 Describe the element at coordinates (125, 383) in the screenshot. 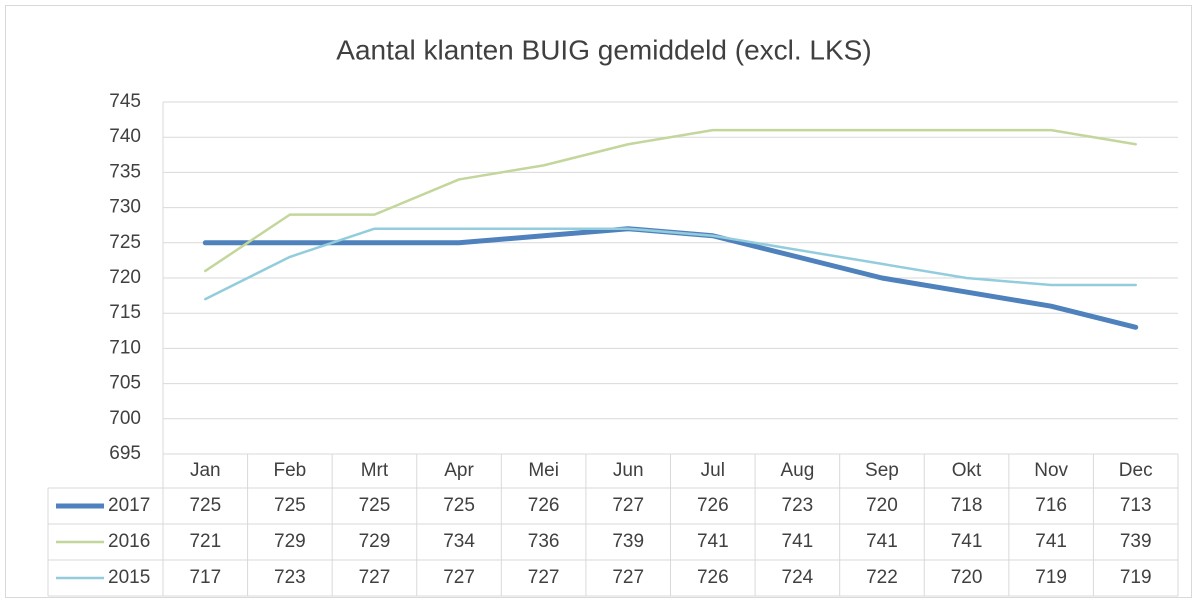

I see `y-tick-label: 705` at that location.